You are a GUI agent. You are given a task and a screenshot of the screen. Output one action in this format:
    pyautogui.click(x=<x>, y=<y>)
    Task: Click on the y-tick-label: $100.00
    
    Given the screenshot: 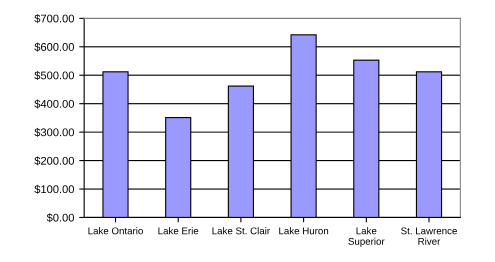 What is the action you would take?
    pyautogui.click(x=54, y=189)
    